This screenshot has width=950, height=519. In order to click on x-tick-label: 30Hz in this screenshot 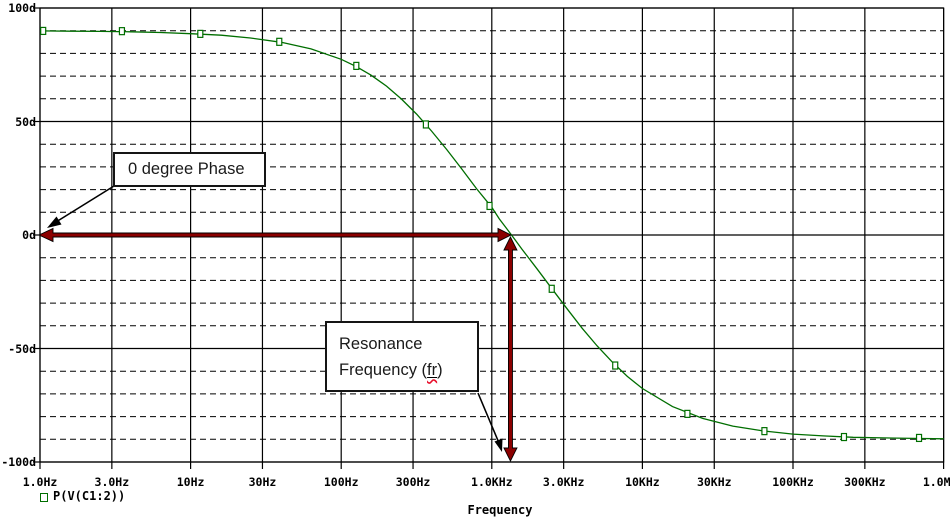, I will do `click(262, 482)`.